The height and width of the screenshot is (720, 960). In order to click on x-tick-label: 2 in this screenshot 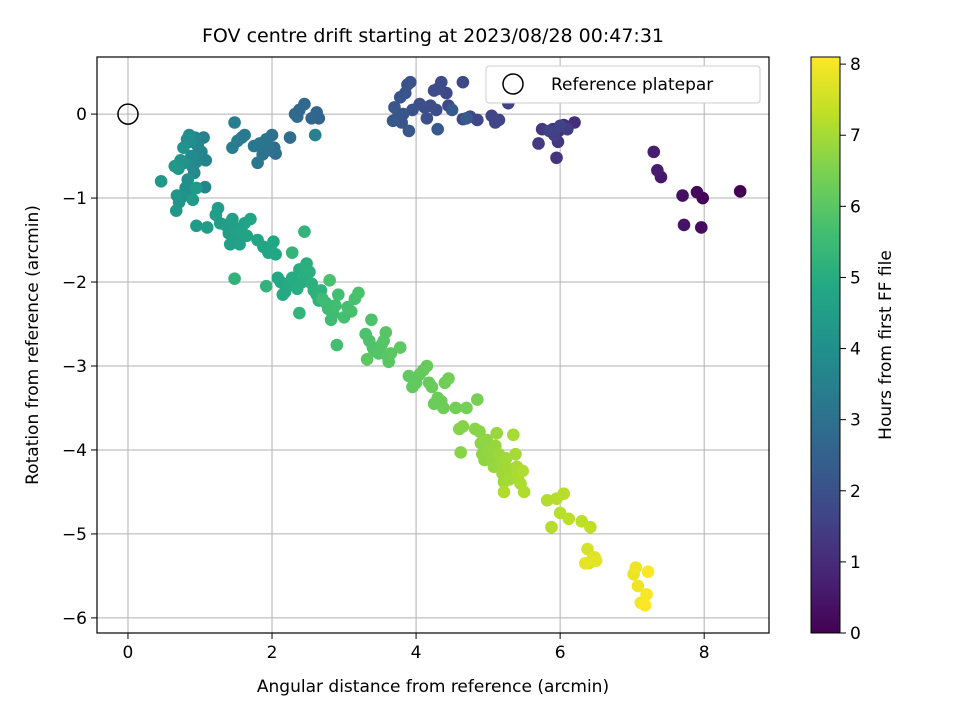, I will do `click(272, 653)`.